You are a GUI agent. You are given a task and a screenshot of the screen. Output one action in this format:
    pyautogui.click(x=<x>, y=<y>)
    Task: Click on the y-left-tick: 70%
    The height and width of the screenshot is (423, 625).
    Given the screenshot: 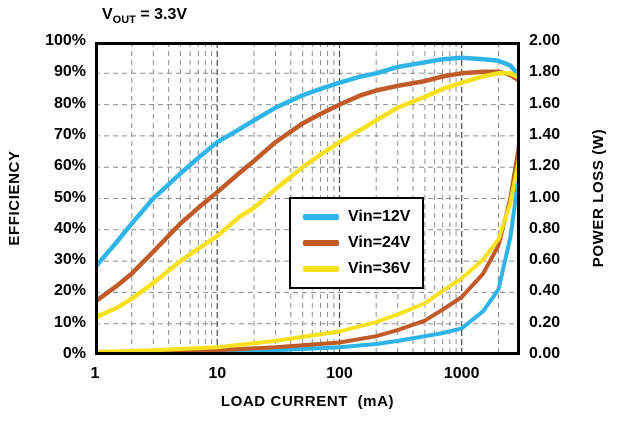 What is the action you would take?
    pyautogui.click(x=69, y=134)
    